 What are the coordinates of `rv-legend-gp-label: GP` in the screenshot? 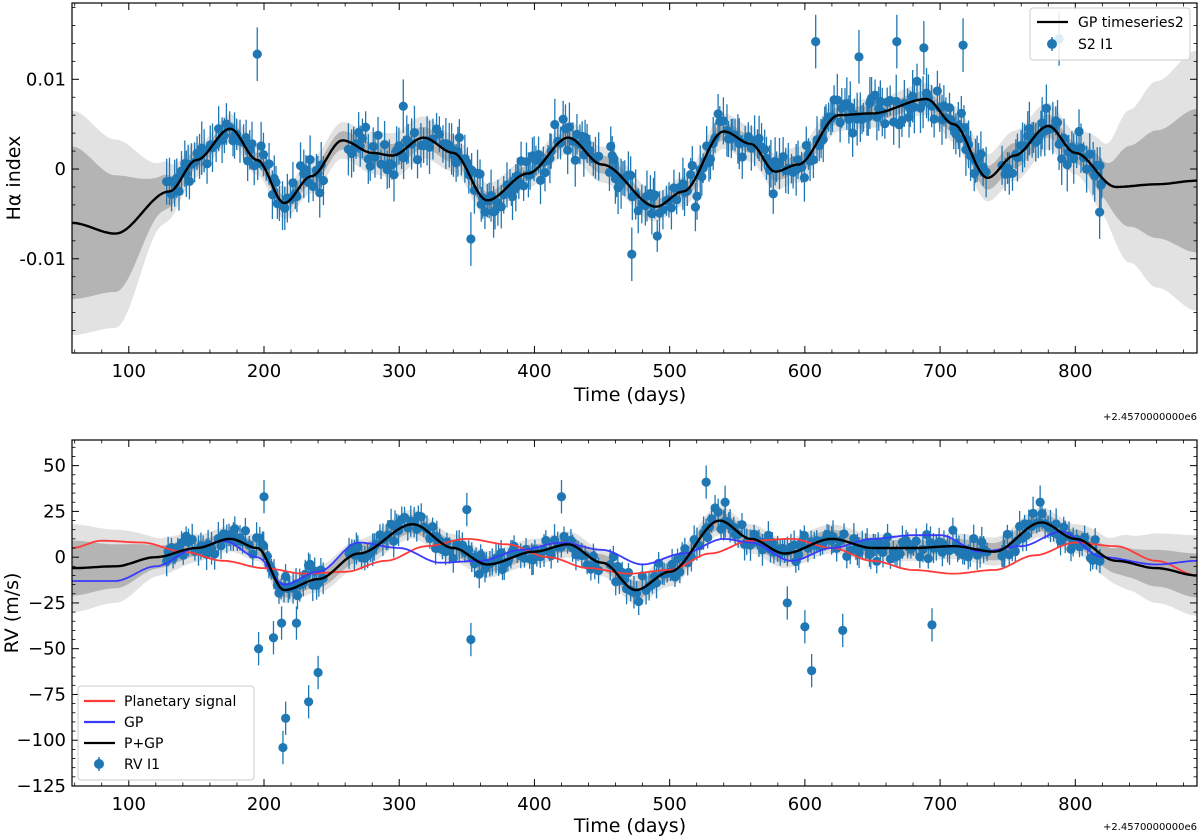 It's located at (133, 723).